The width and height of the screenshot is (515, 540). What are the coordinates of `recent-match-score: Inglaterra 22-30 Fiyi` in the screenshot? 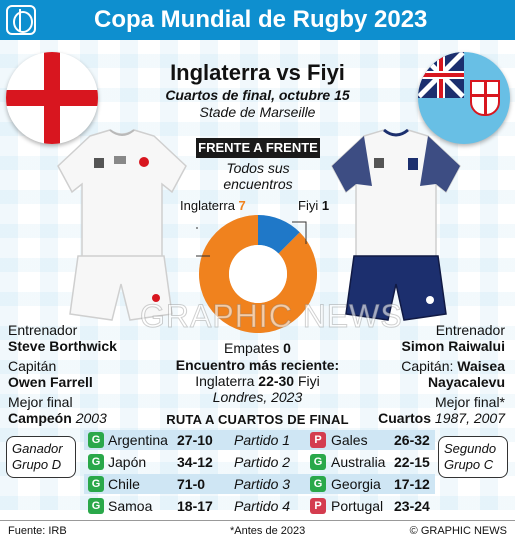 It's located at (257, 381).